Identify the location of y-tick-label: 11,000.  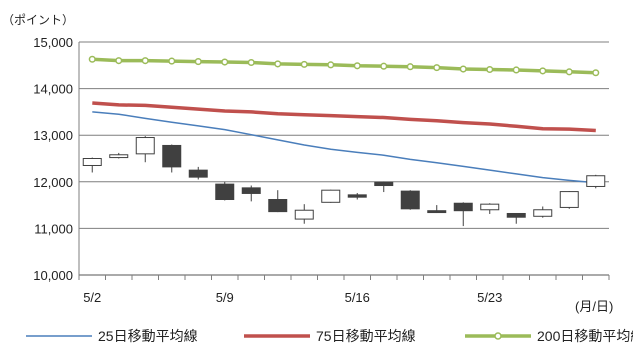
(53, 228).